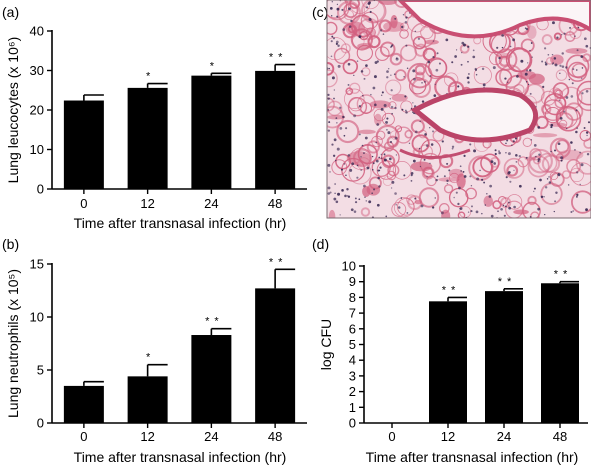 The image size is (591, 466). I want to click on y-axis-label: Lung leucocytes (x 10⁶), so click(13, 110).